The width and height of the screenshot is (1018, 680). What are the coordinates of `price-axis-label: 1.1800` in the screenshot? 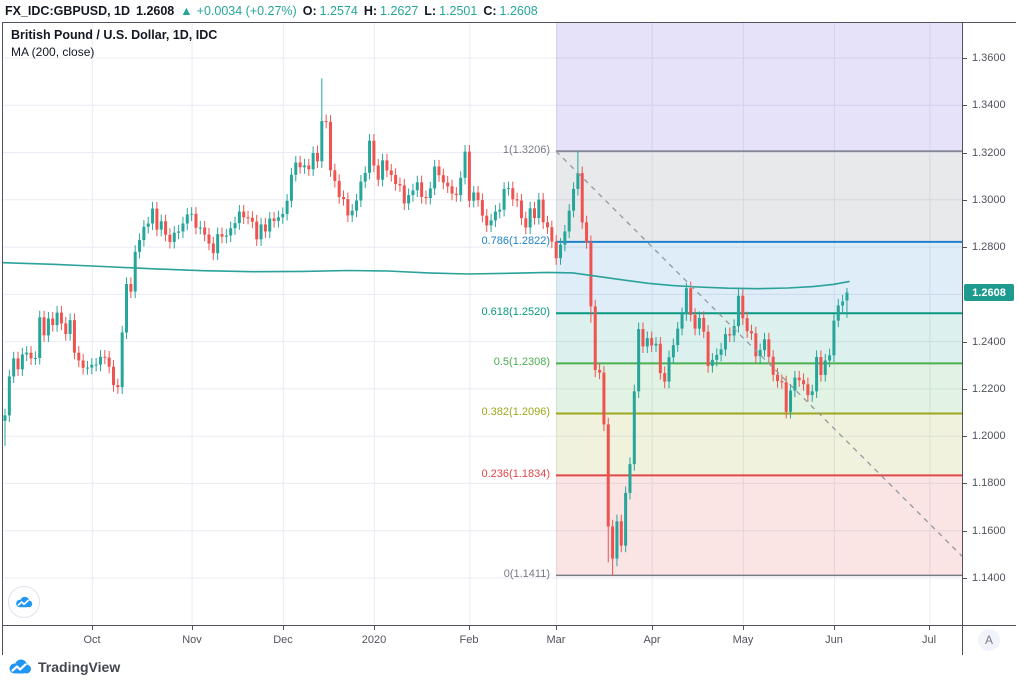 It's located at (989, 483).